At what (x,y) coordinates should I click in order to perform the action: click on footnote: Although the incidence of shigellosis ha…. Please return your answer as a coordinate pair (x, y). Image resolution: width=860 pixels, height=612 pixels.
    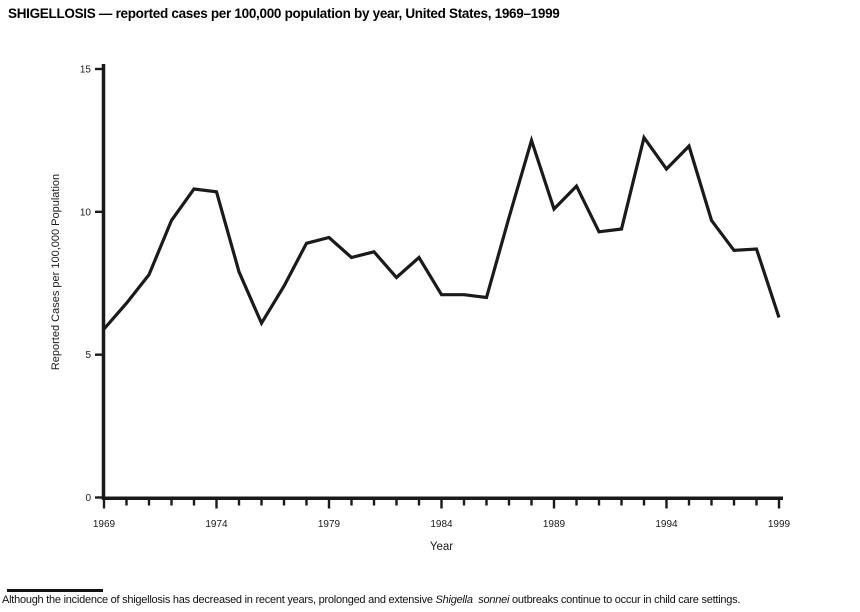
    Looking at the image, I should click on (431, 600).